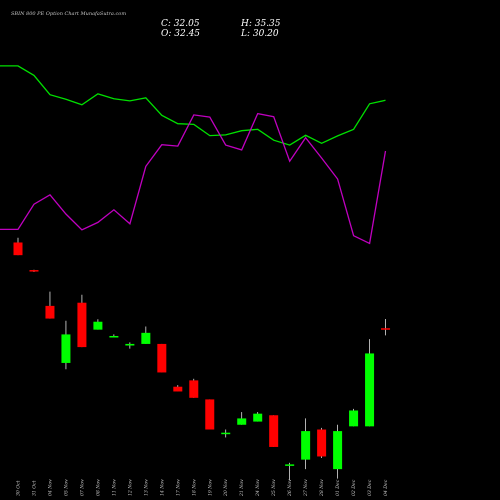 The width and height of the screenshot is (500, 500). Describe the element at coordinates (322, 488) in the screenshot. I see `x-tick-label: 28 Nov` at that location.